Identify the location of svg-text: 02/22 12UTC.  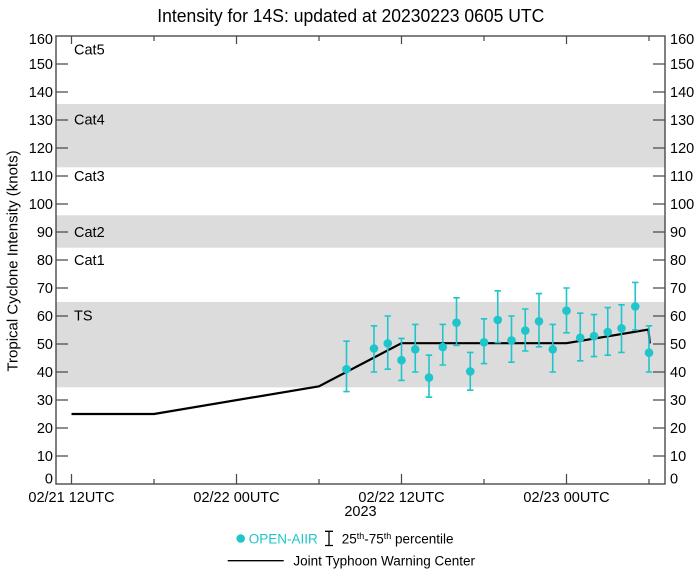
(401, 498).